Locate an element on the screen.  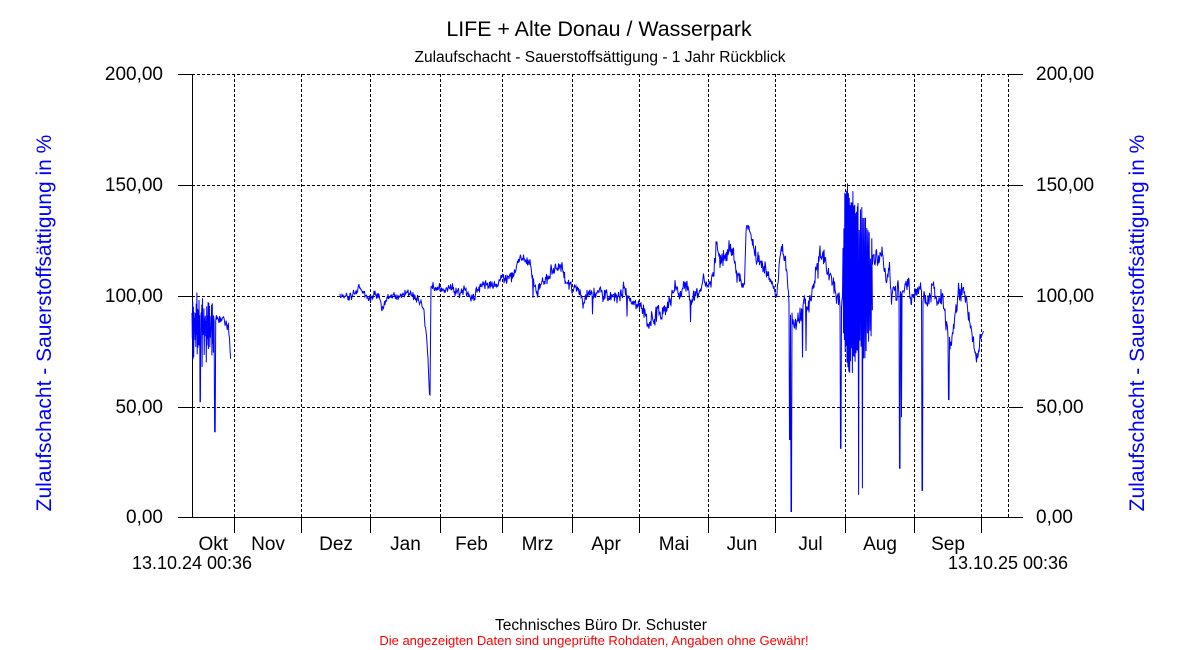
svg-text: Okt is located at coordinates (213, 544).